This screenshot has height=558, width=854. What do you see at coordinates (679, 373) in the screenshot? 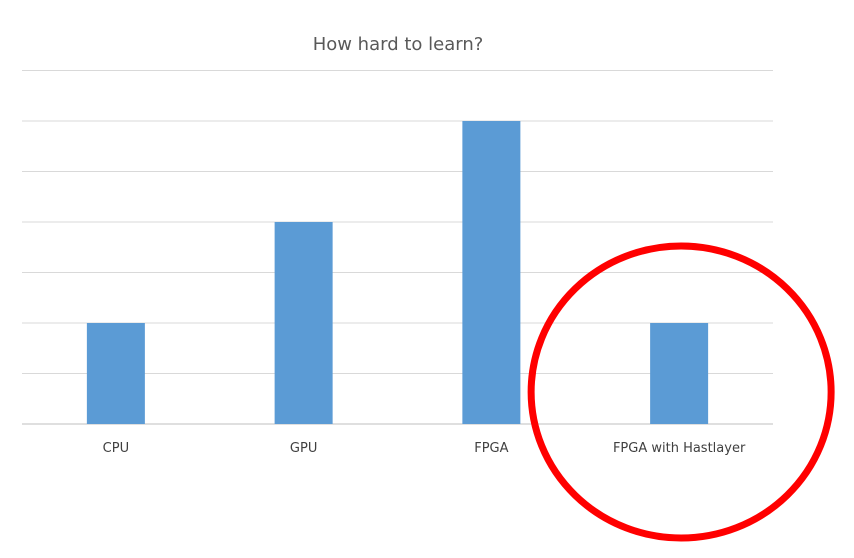
I see `bar-fpga-with-hastlayer` at bounding box center [679, 373].